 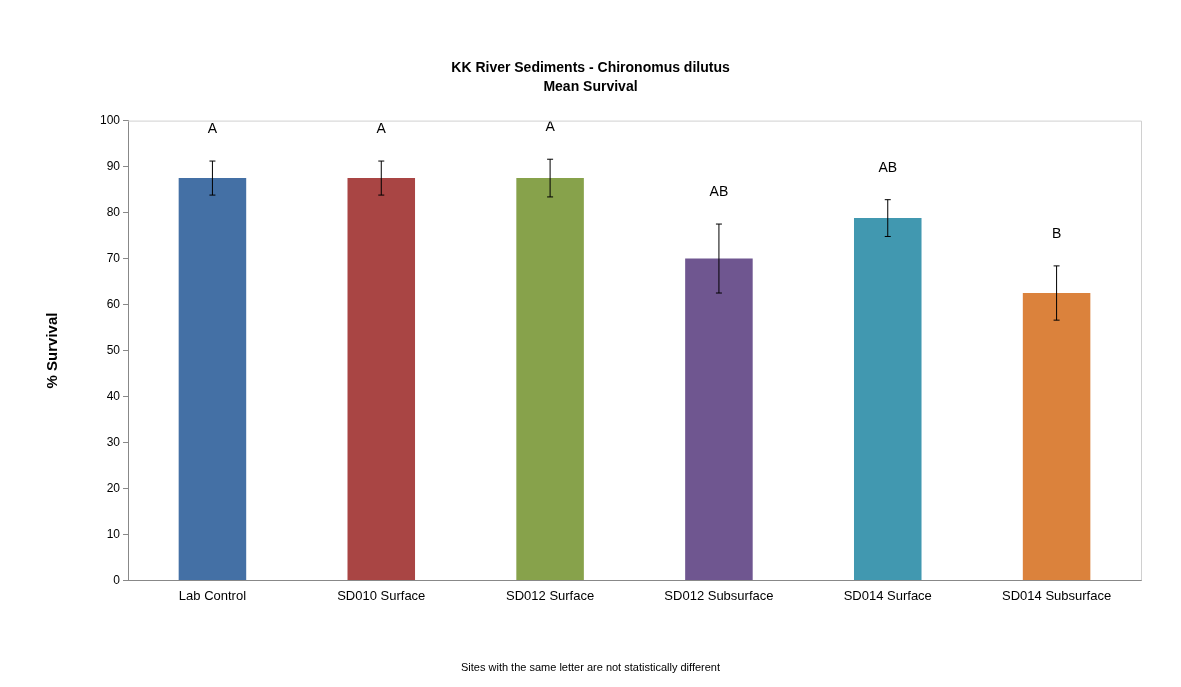 I want to click on chart-title: KK River Sediments - Chironomus dilutus, so click(x=590, y=67).